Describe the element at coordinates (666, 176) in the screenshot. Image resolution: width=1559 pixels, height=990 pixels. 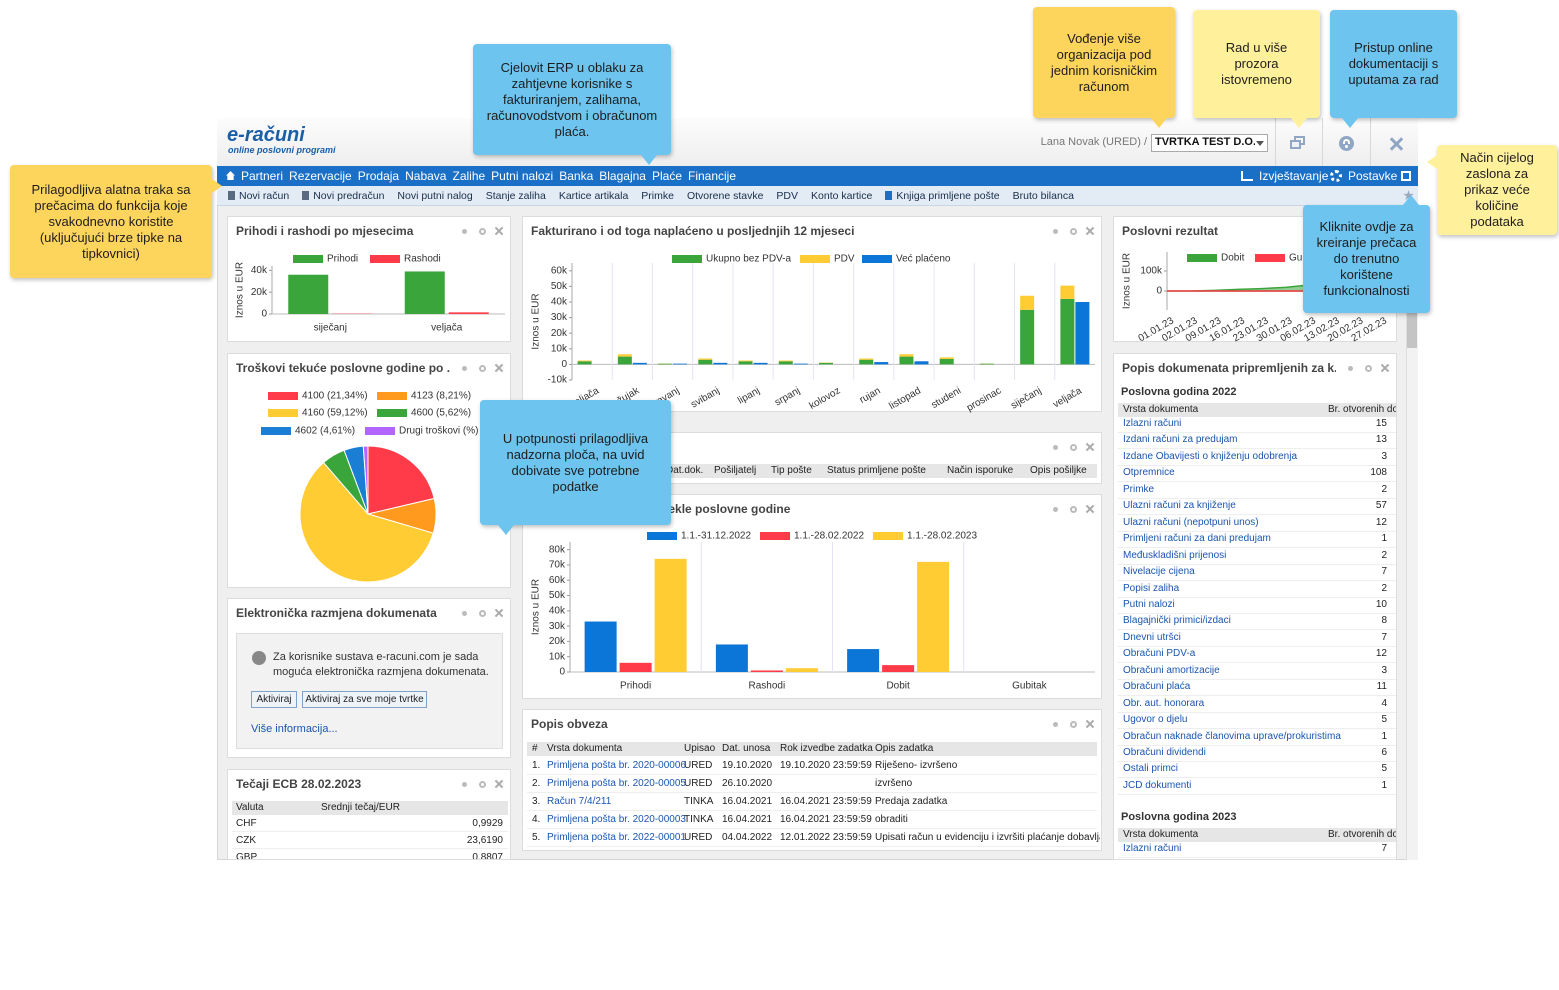
I see `menu-item: Plaće` at that location.